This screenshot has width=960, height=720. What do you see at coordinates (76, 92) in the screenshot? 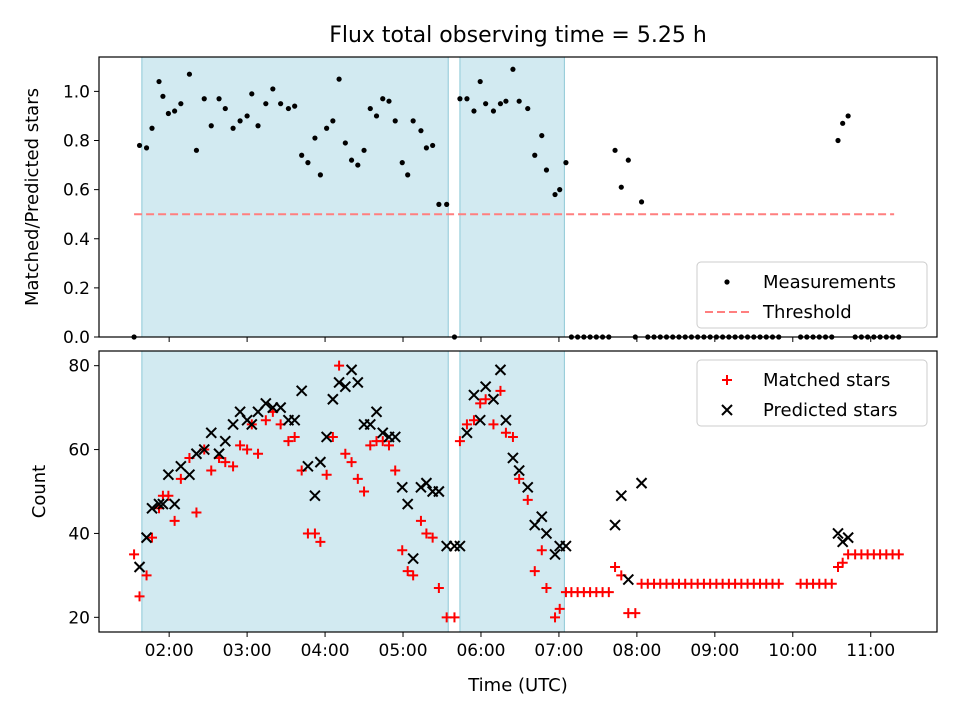
I see `y-tick-label: 1.0` at bounding box center [76, 92].